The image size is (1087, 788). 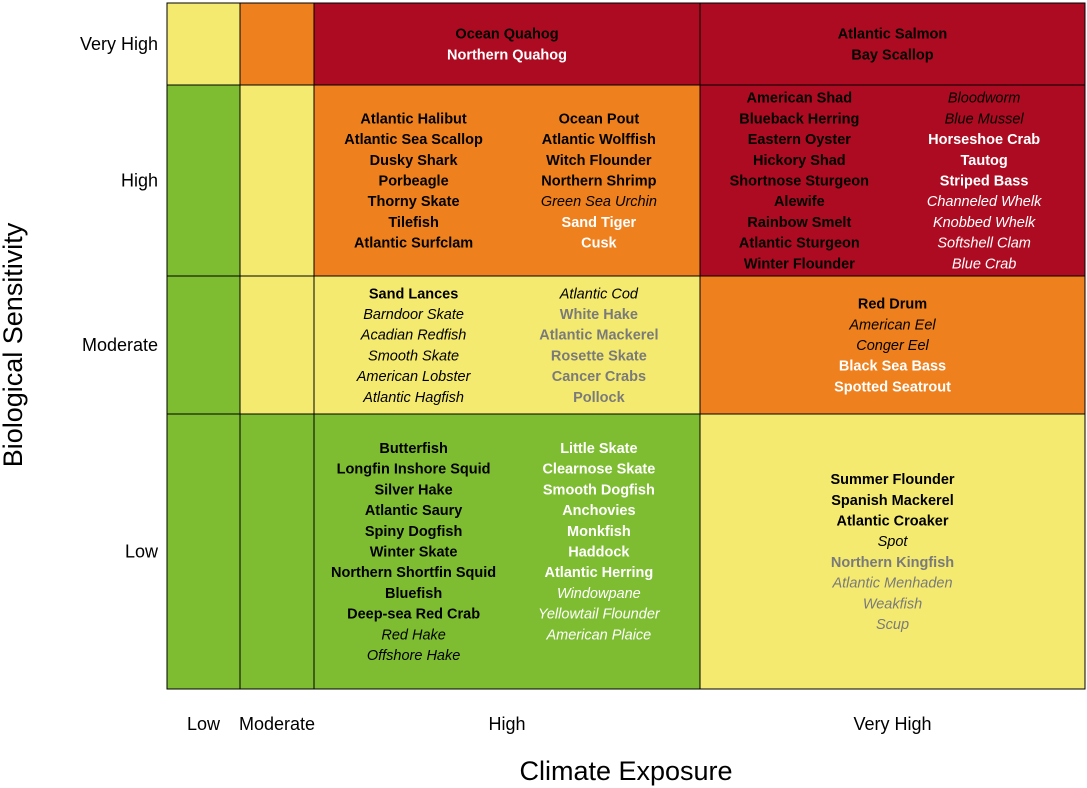 I want to click on cell-low-sensitivity-low-exposure, so click(x=203, y=551).